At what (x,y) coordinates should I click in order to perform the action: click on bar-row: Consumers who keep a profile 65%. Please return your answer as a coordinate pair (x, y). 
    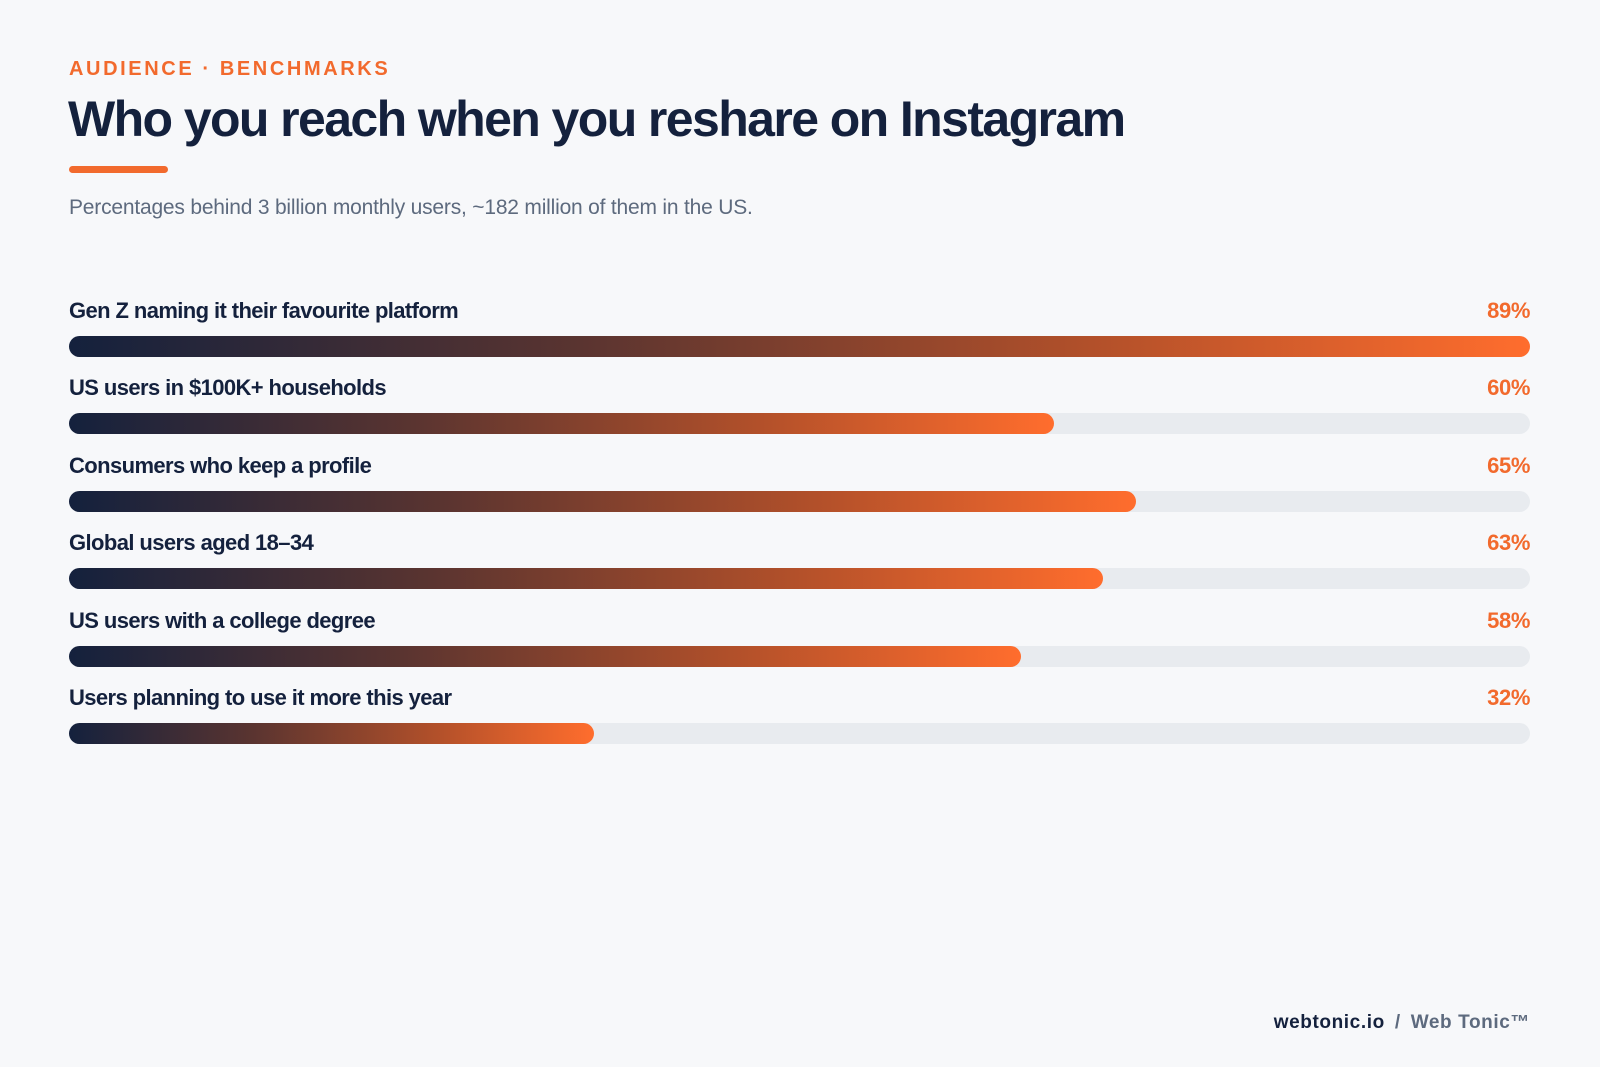
    Looking at the image, I should click on (799, 489).